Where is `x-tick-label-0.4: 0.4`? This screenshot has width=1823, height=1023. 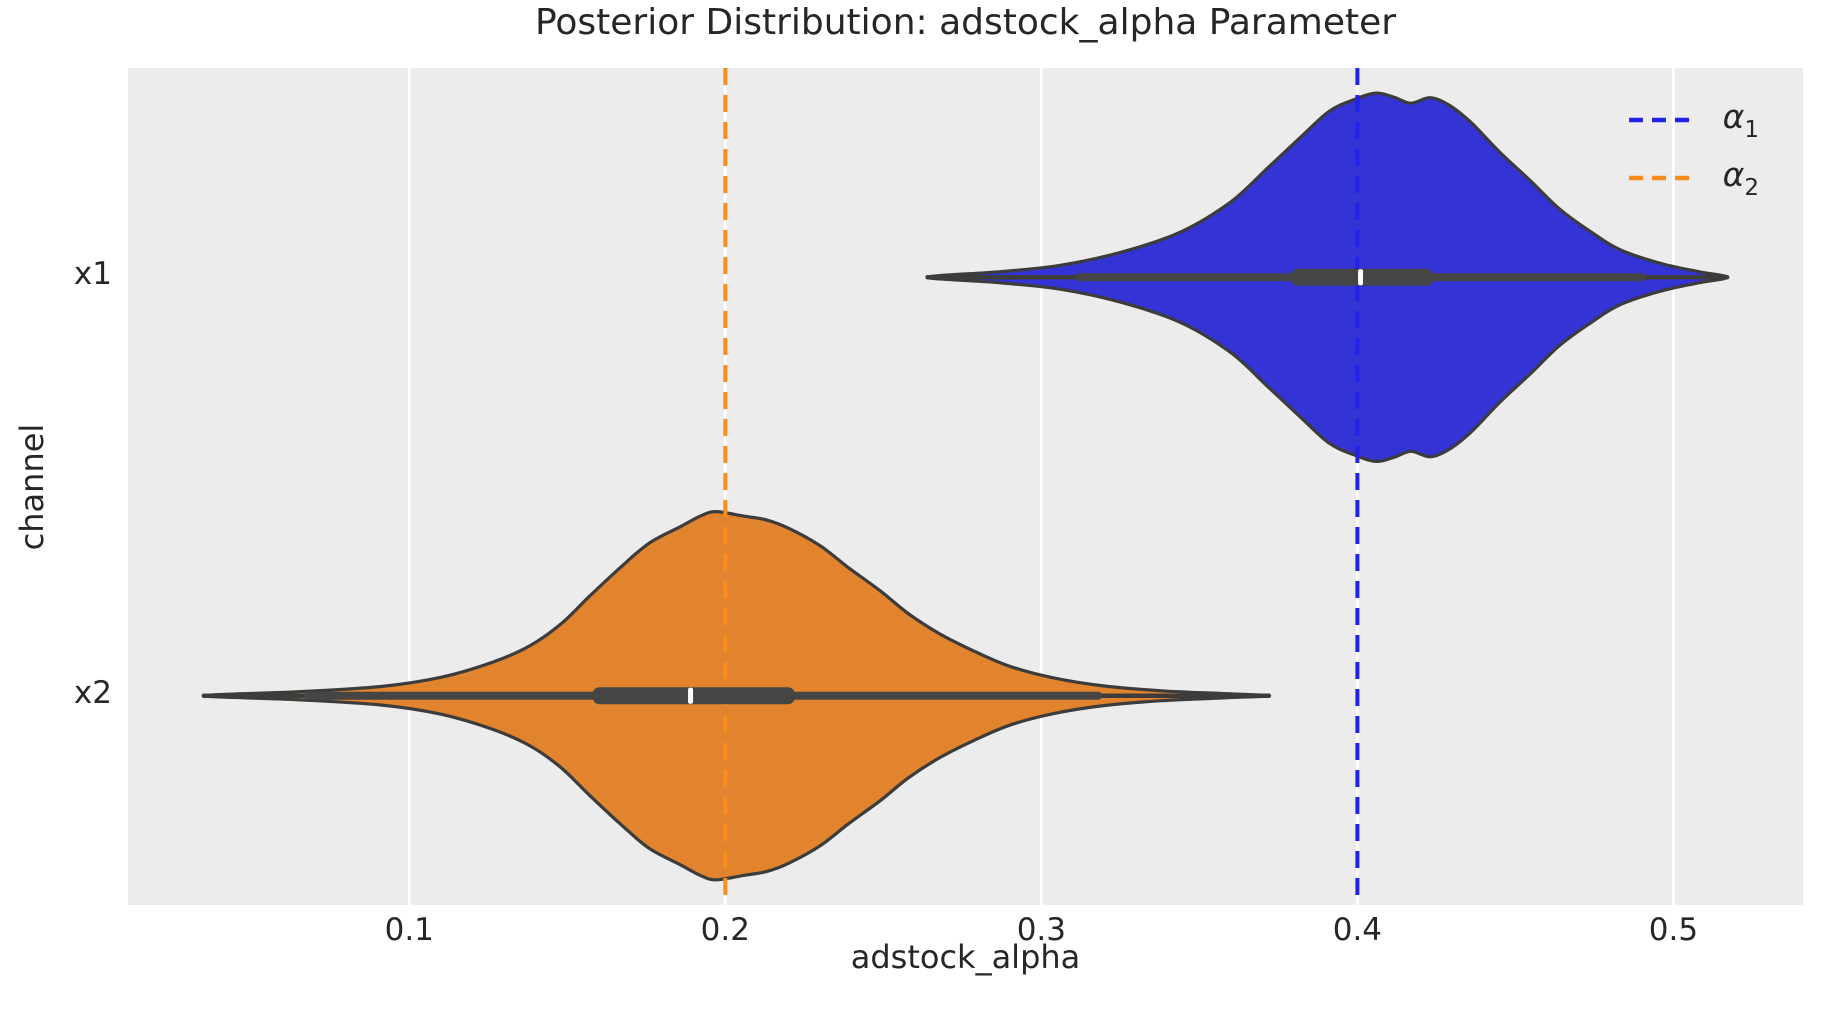 x-tick-label-0.4: 0.4 is located at coordinates (1357, 930).